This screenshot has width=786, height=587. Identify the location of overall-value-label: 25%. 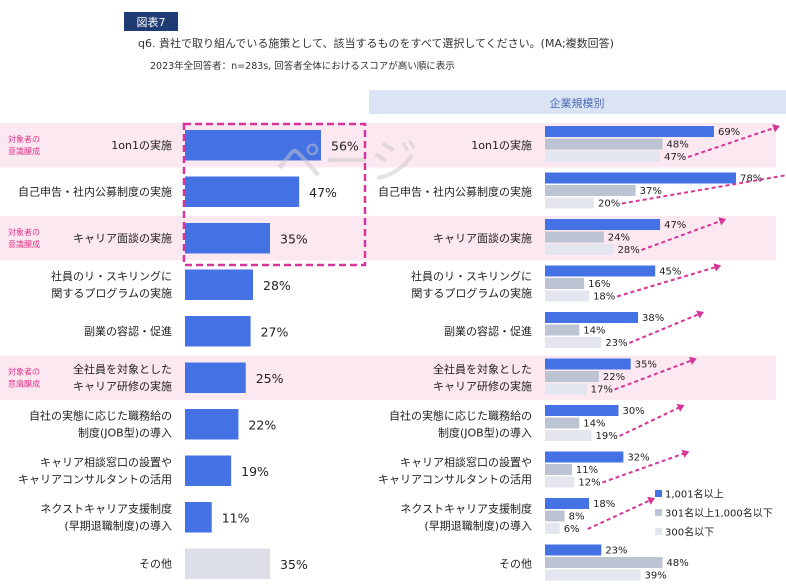
(270, 378).